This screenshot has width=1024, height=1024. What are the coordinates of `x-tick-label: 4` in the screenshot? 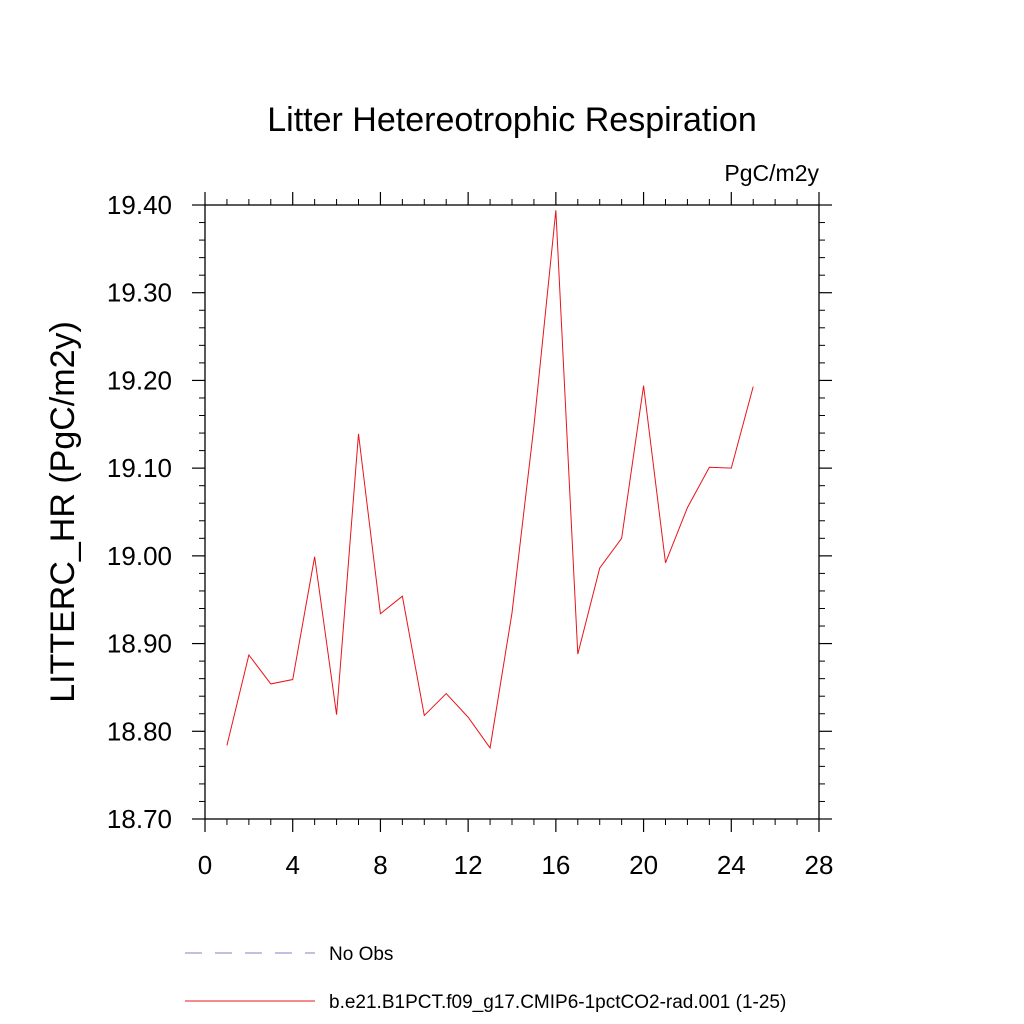 It's located at (292, 865).